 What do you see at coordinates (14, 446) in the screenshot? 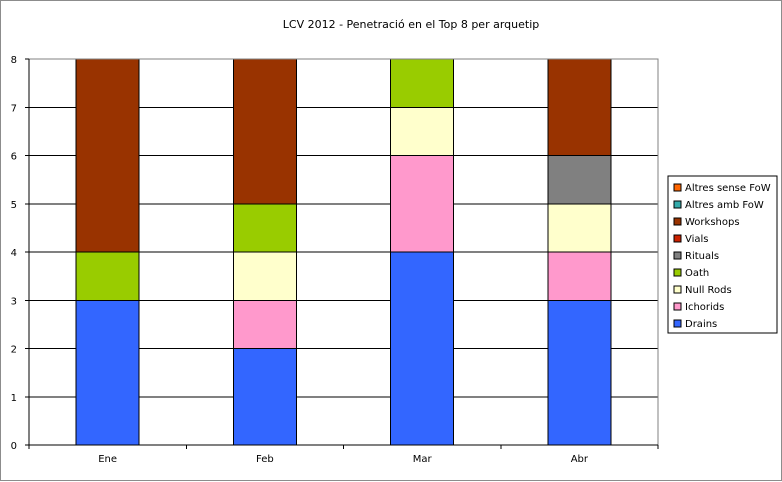
I see `y-tick-label: 0` at bounding box center [14, 446].